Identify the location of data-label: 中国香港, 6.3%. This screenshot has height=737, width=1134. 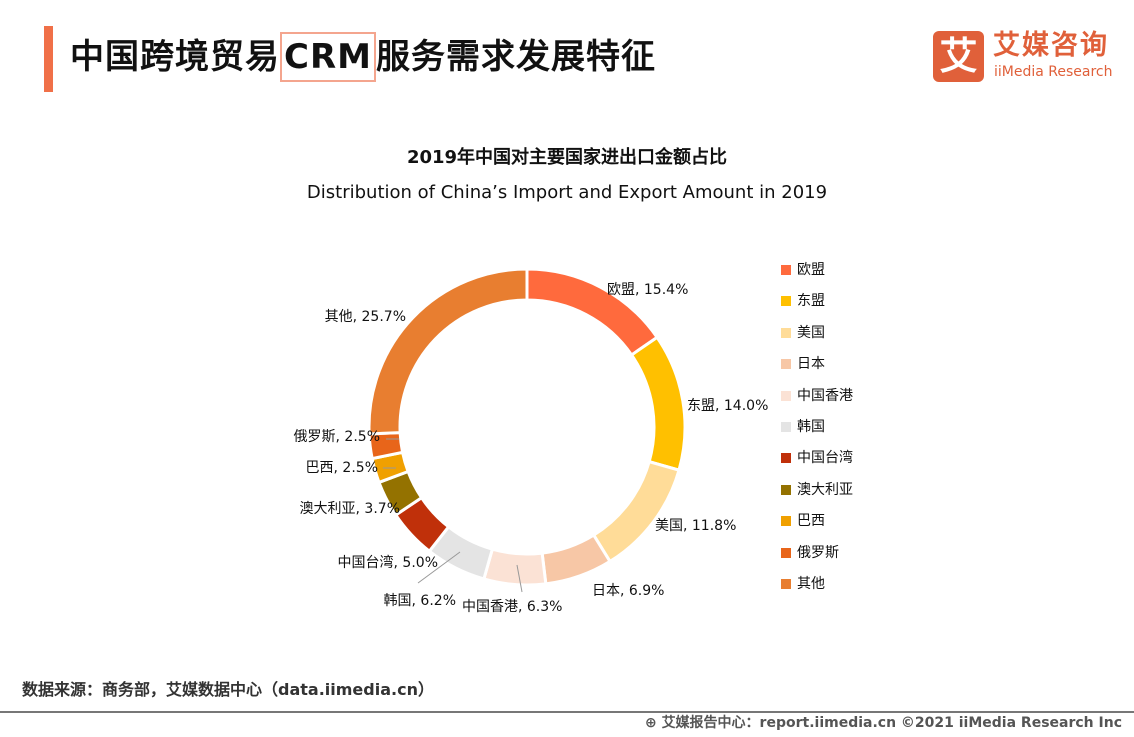
(512, 607).